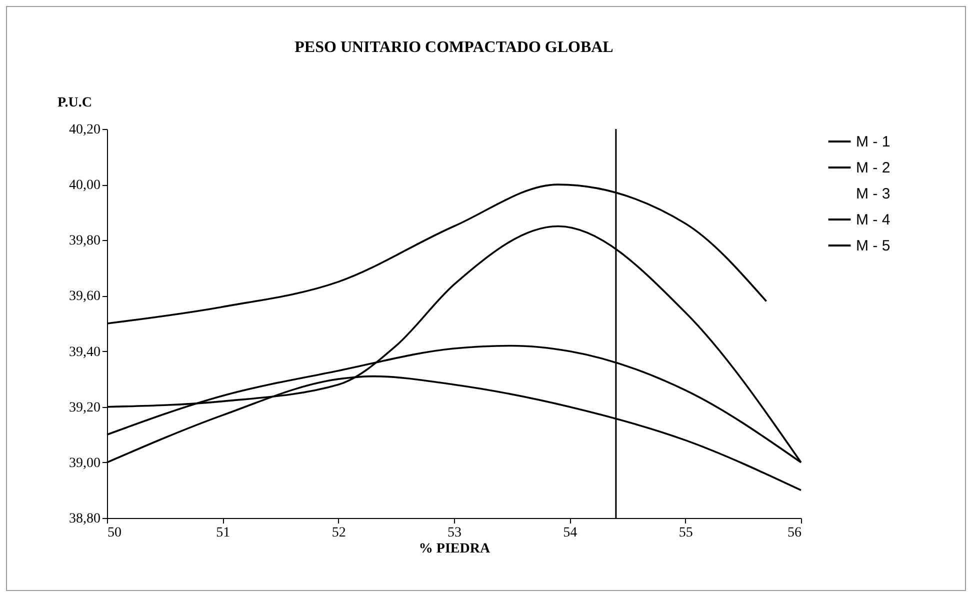 This screenshot has width=975, height=597. I want to click on y-tick-label: 39,40, so click(84, 352).